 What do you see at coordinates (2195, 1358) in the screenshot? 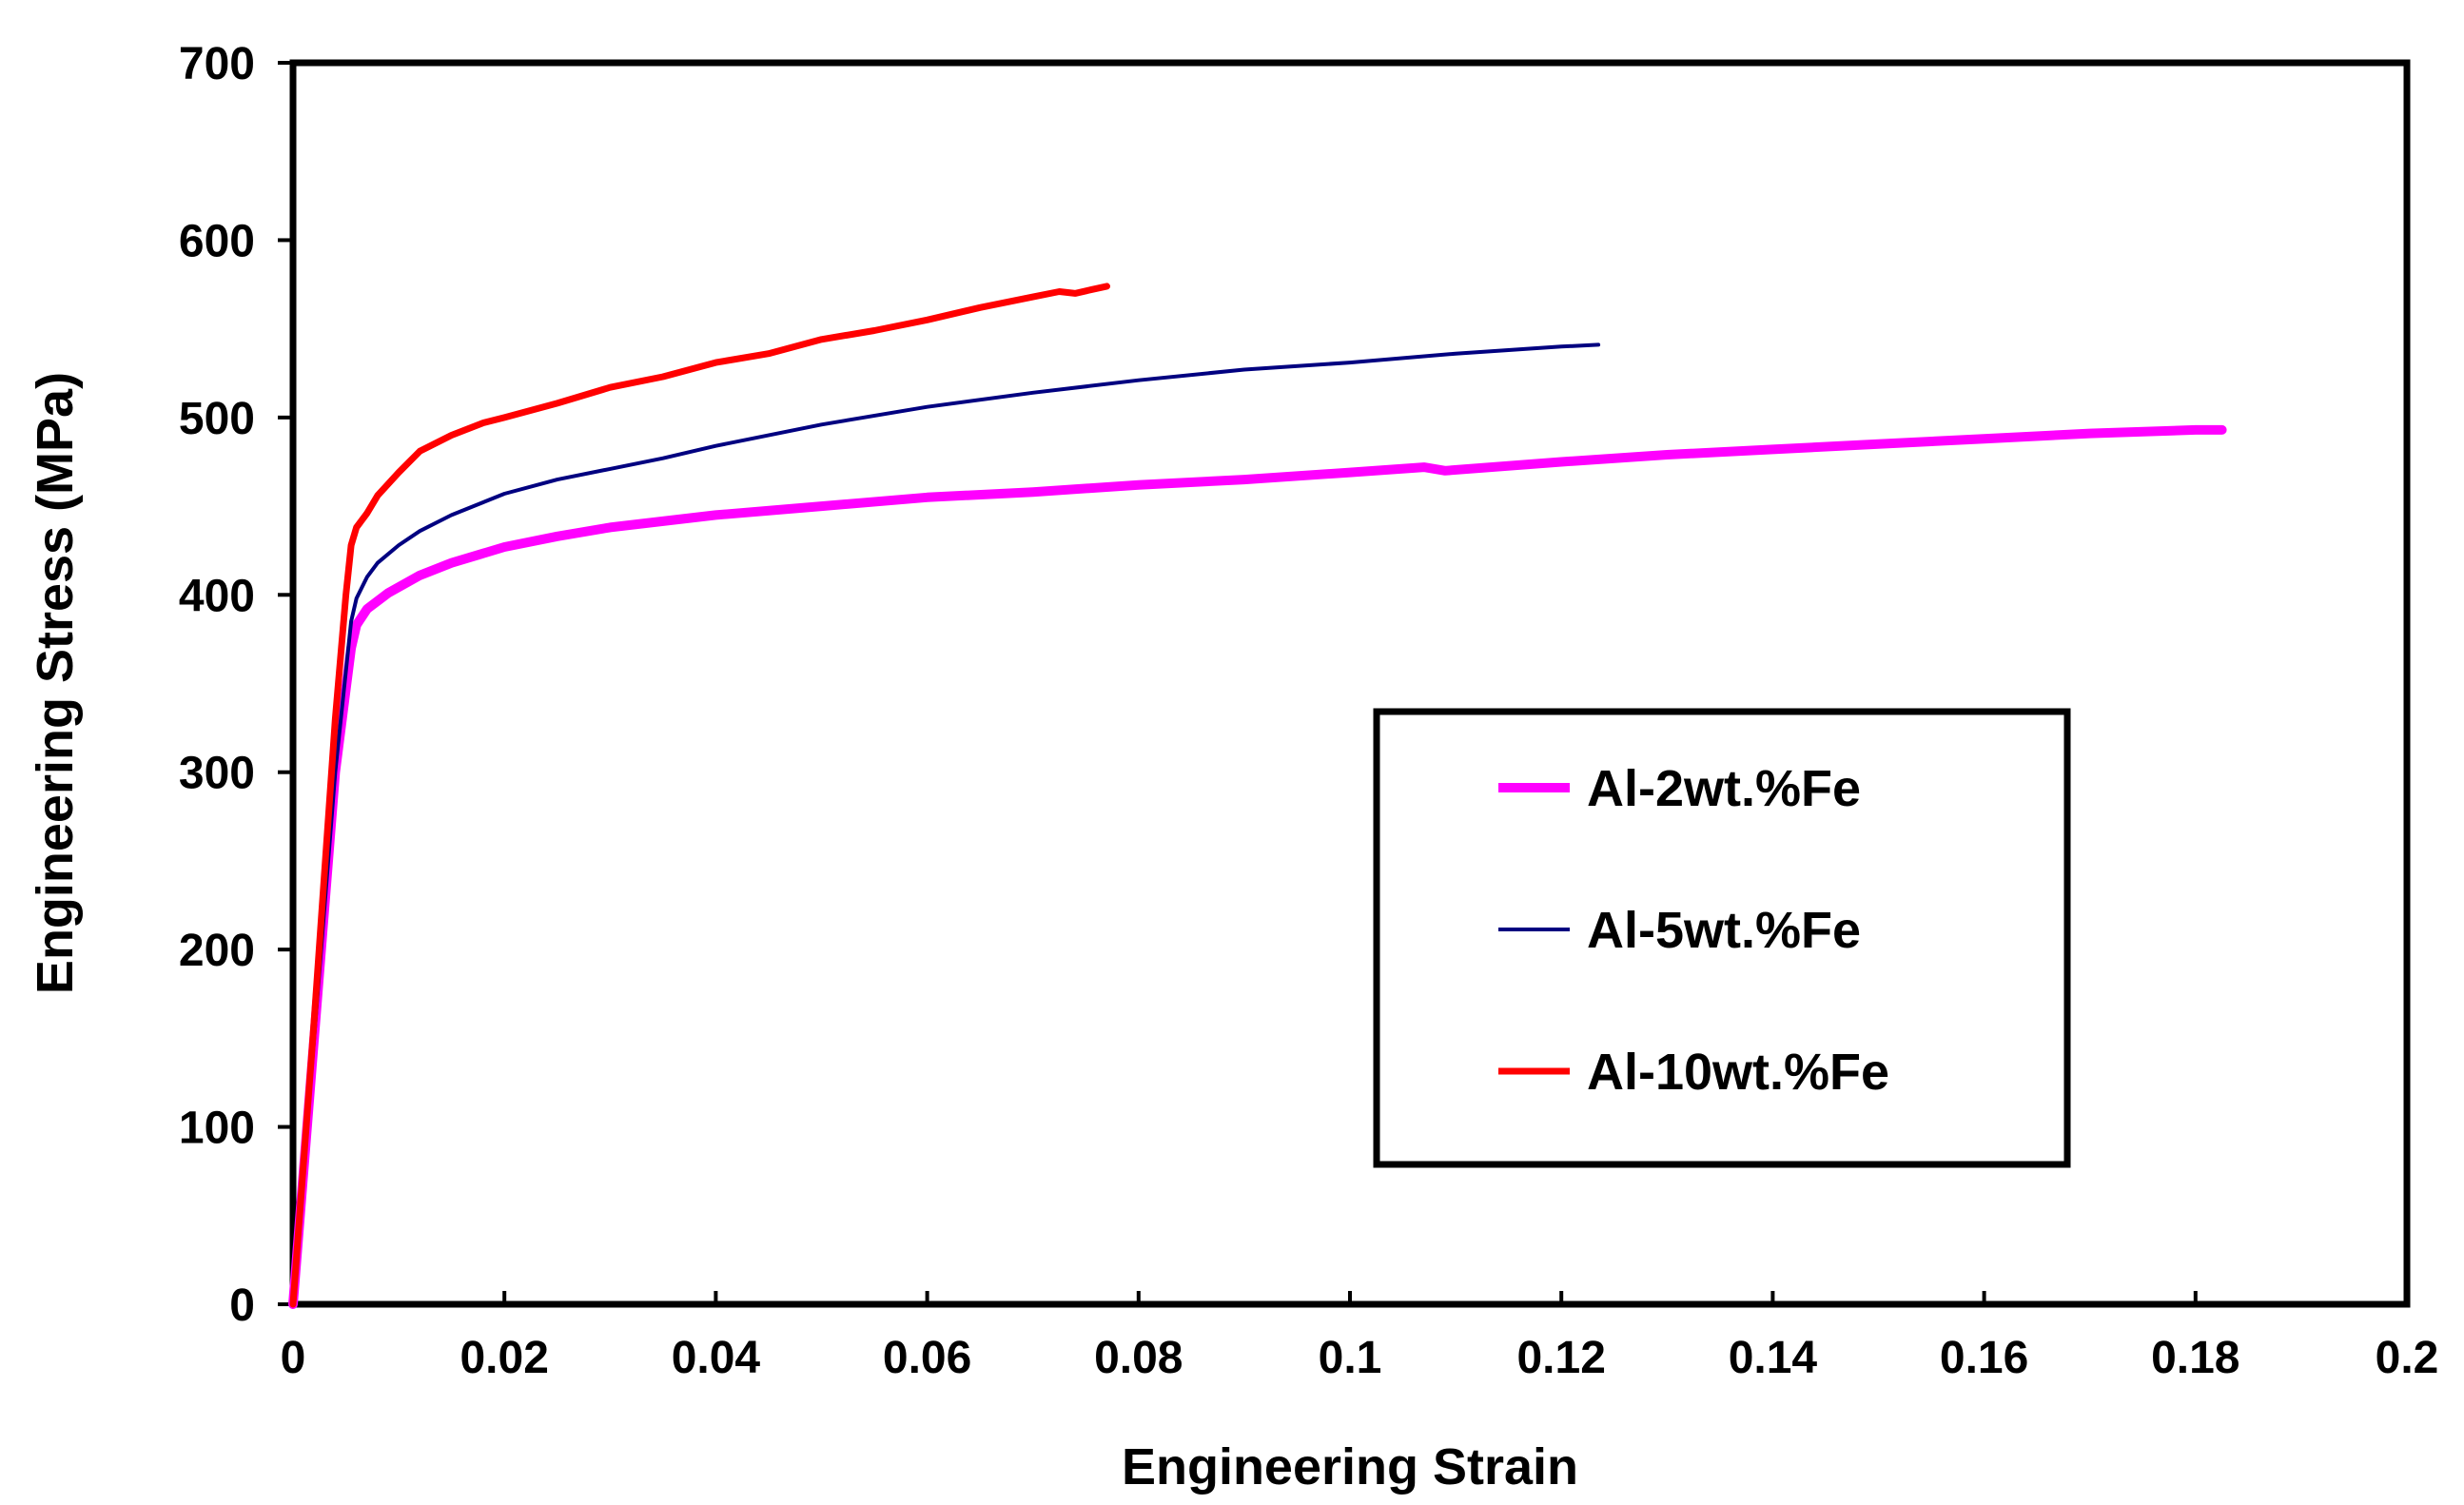
I see `x-tick-label: 0.18` at bounding box center [2195, 1358].